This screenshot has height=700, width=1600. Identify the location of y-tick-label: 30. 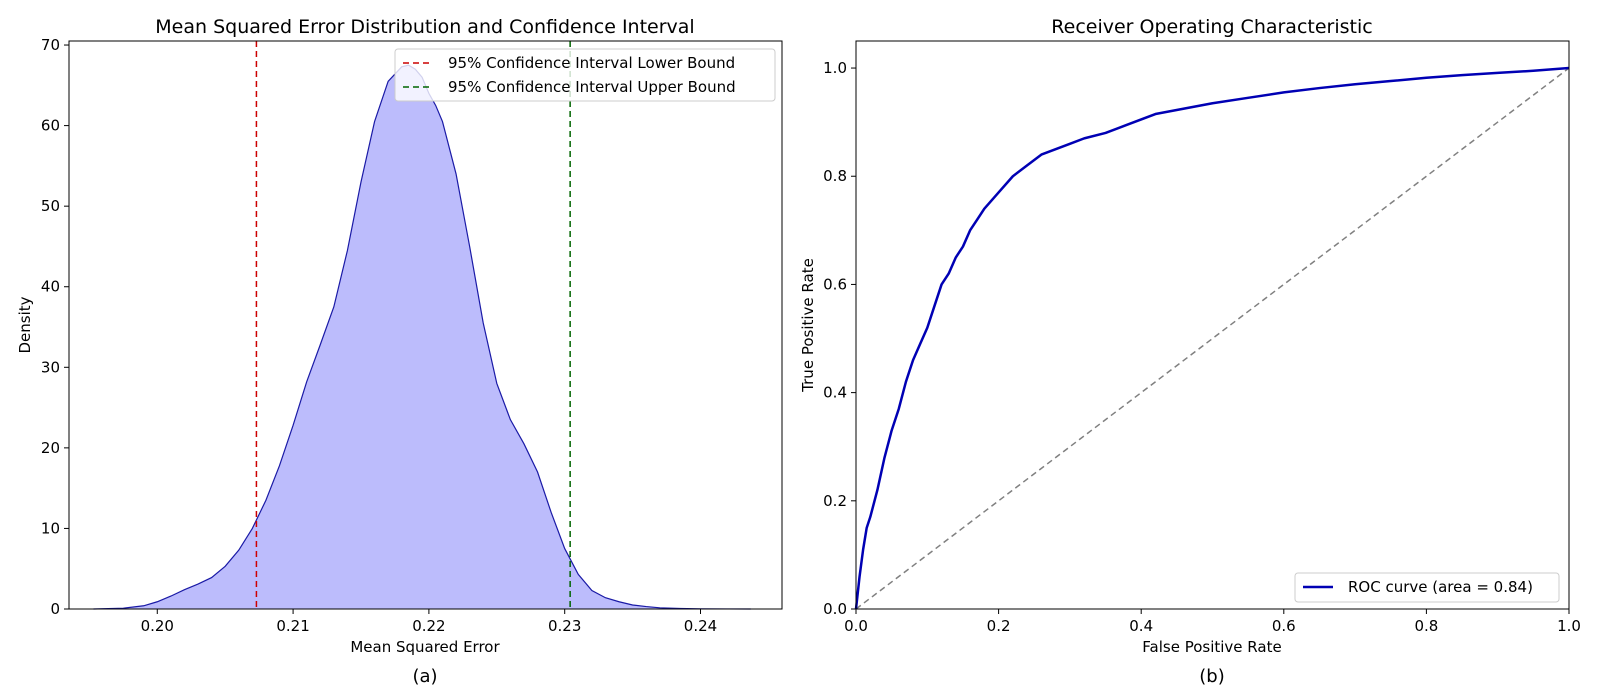
(50, 367).